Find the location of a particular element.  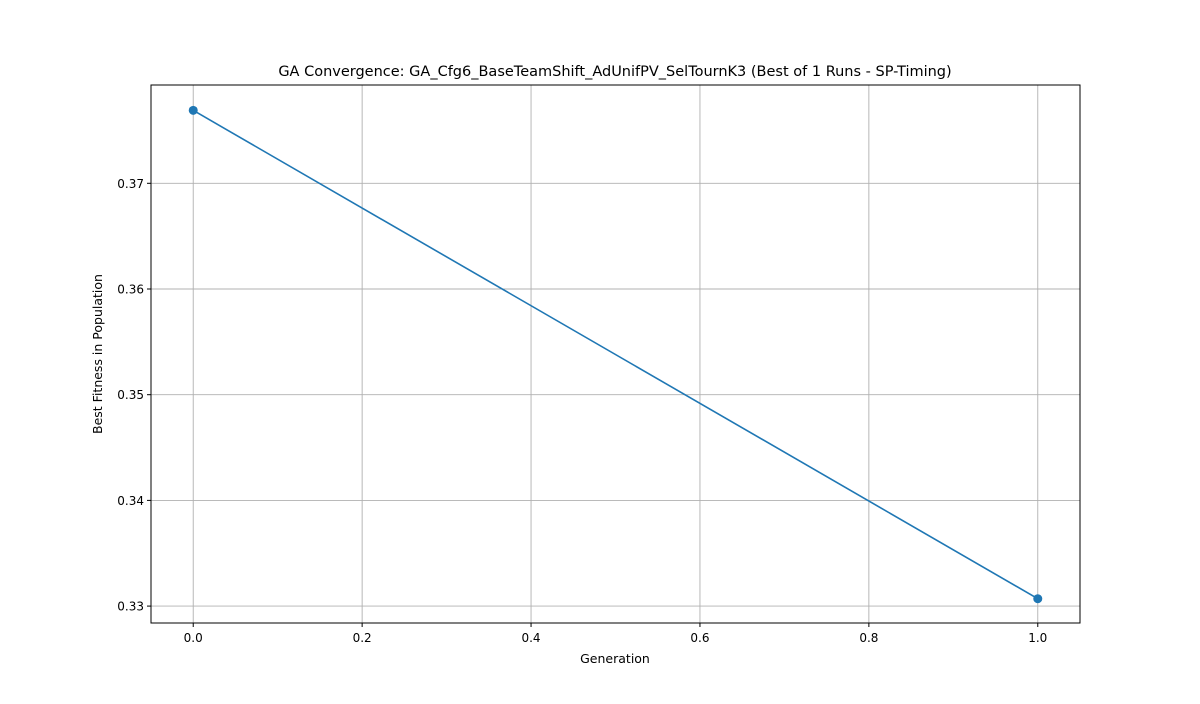

x-tick-label: 0.2 is located at coordinates (362, 638).